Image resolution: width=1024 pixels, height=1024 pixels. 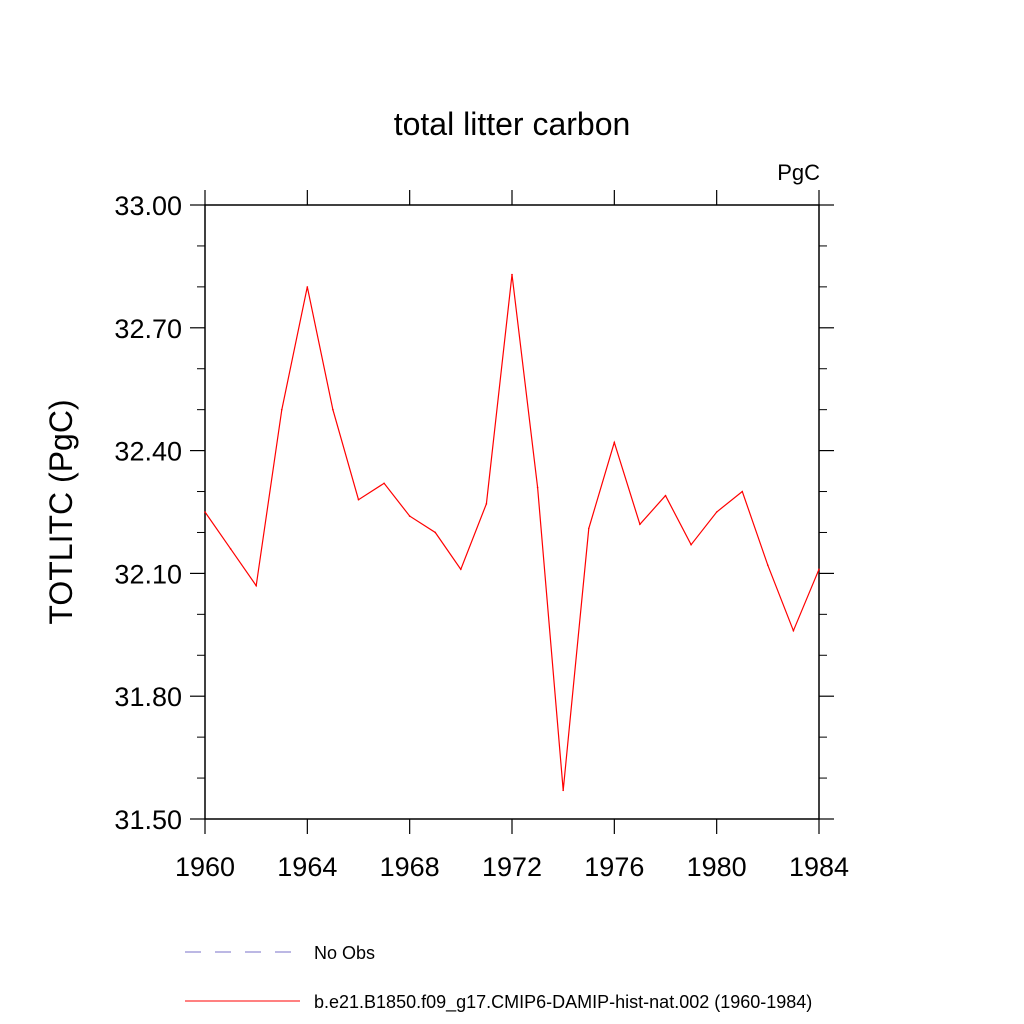 What do you see at coordinates (344, 953) in the screenshot?
I see `legend-label: No Obs` at bounding box center [344, 953].